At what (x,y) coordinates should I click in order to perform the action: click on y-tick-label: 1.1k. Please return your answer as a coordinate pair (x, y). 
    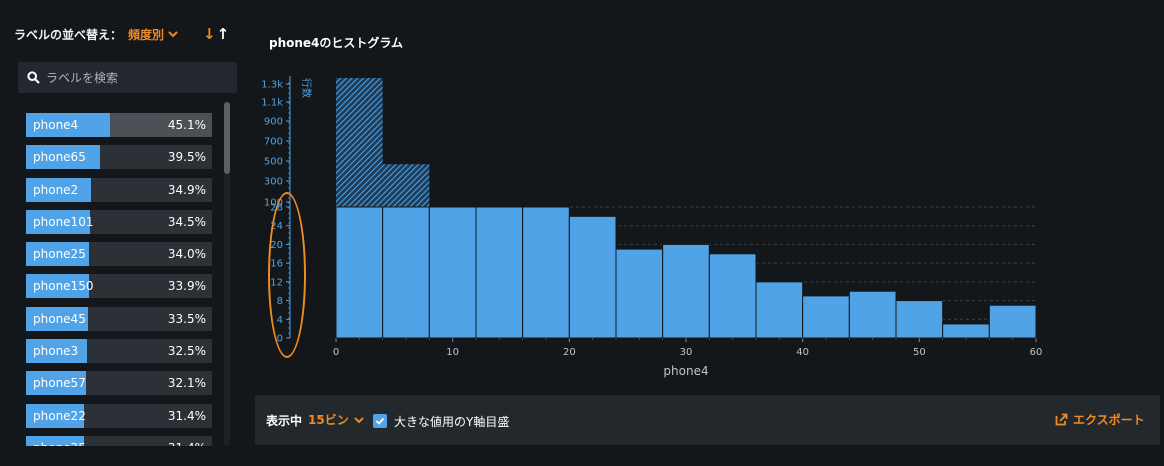
    Looking at the image, I should click on (272, 103).